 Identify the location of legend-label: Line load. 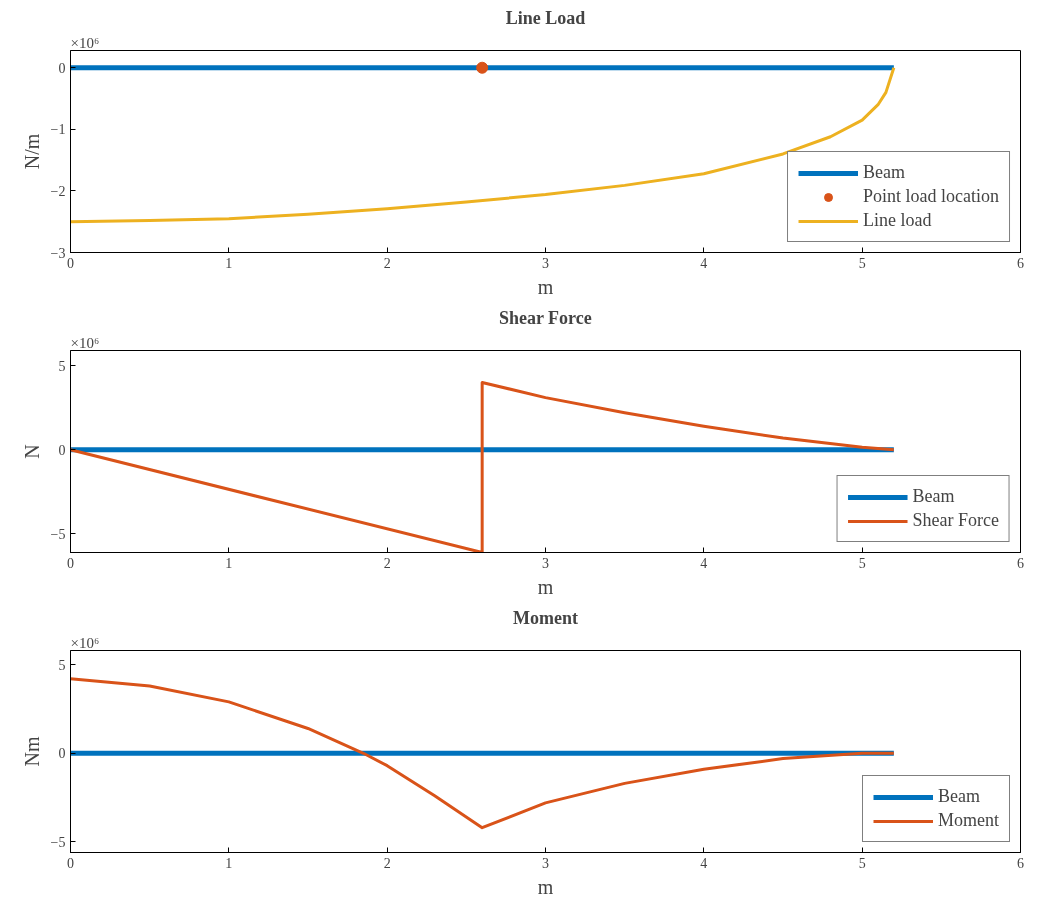
(897, 220).